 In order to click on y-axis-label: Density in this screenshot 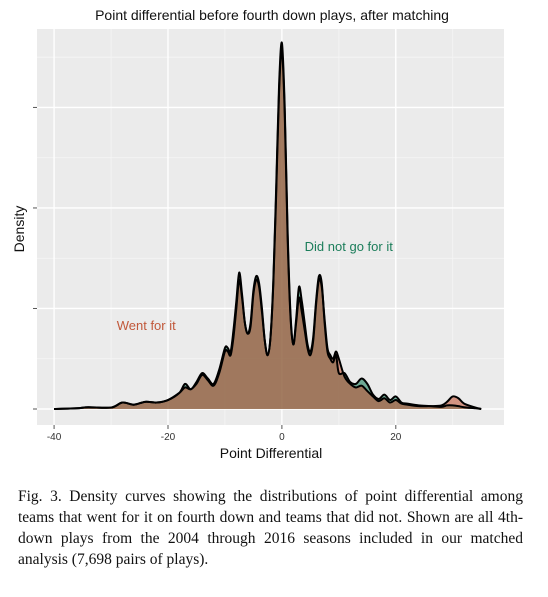, I will do `click(19, 229)`.